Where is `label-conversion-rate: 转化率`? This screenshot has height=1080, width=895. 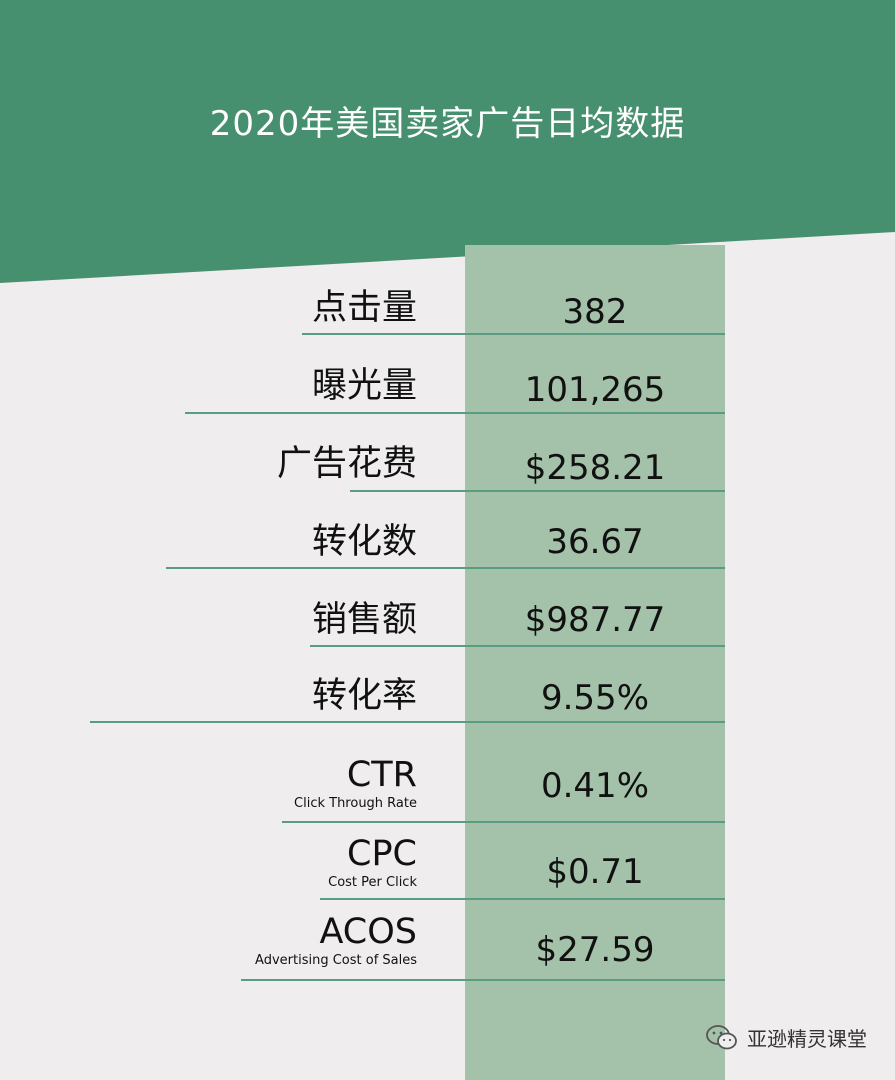 label-conversion-rate: 转化率 is located at coordinates (364, 696).